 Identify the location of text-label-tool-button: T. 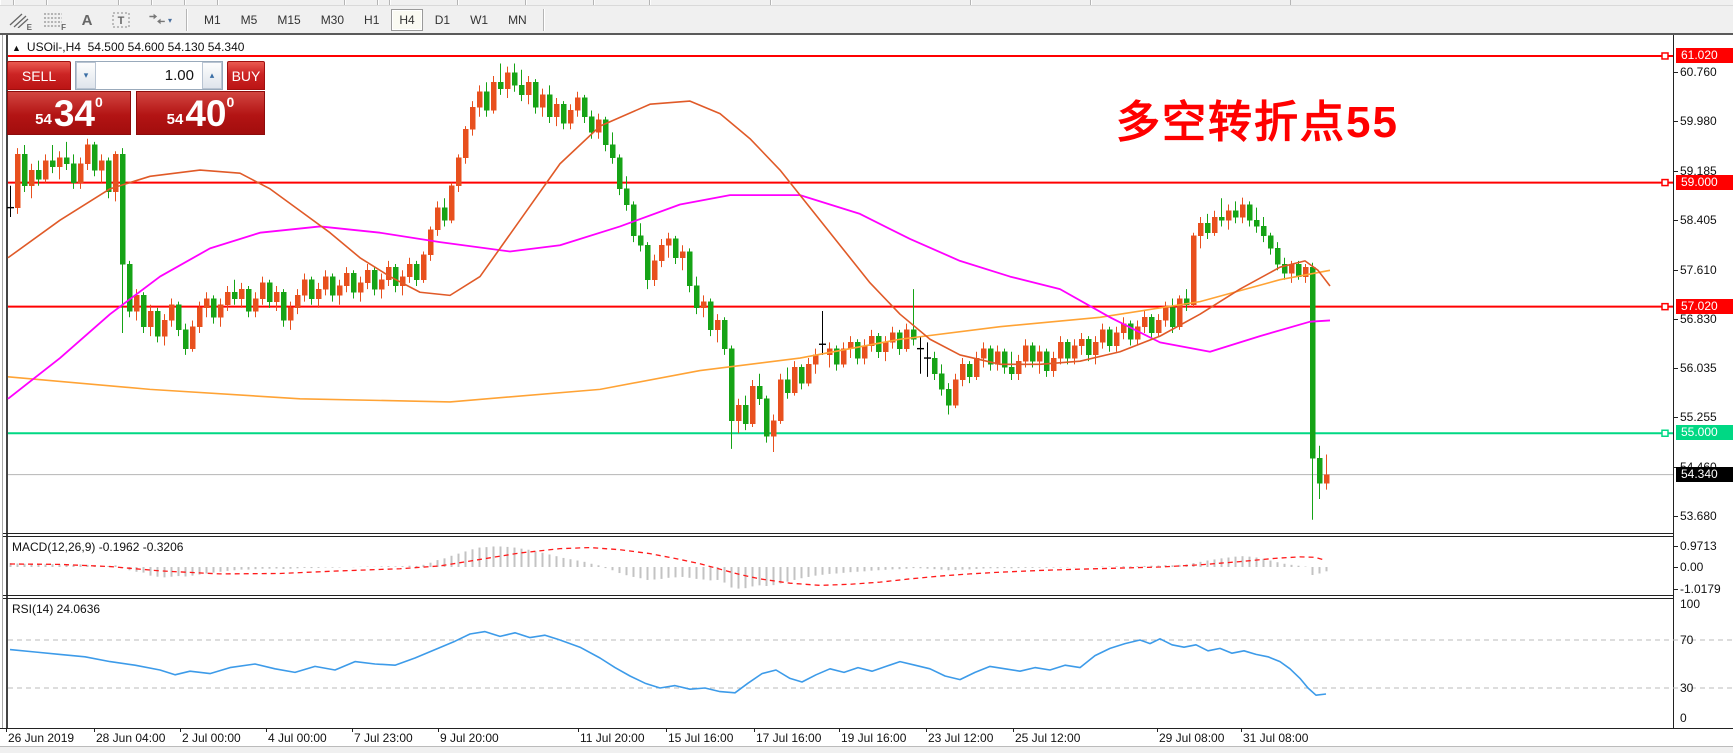
(121, 20).